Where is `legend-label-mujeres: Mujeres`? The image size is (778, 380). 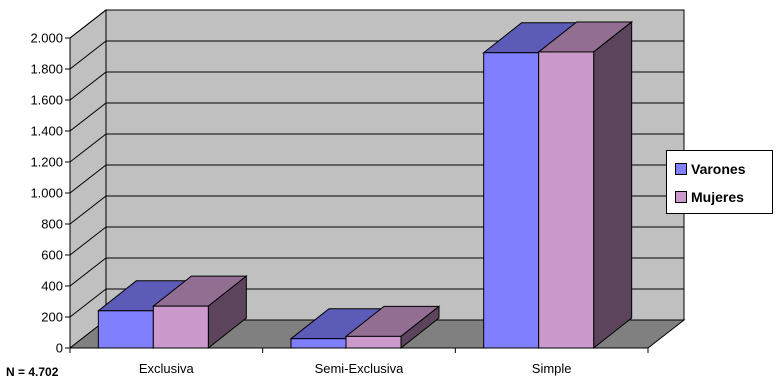
legend-label-mujeres: Mujeres is located at coordinates (717, 197).